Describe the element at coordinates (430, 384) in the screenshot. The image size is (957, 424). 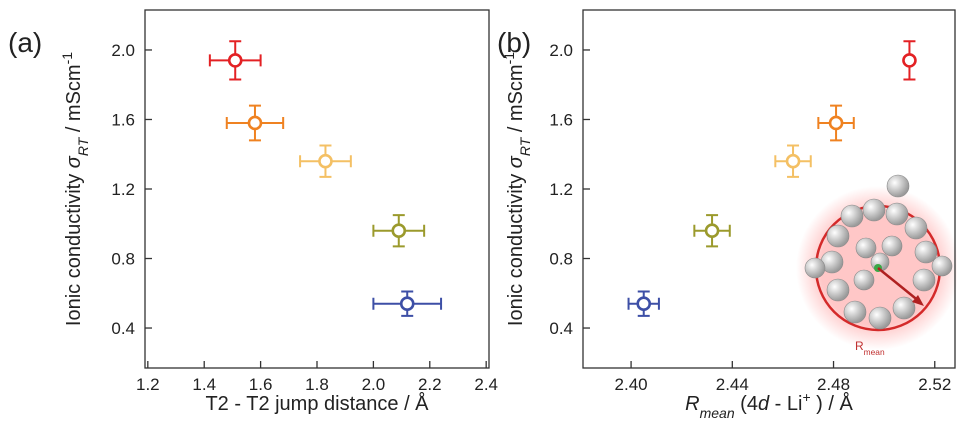
I see `x-tick-label: 2.2` at that location.